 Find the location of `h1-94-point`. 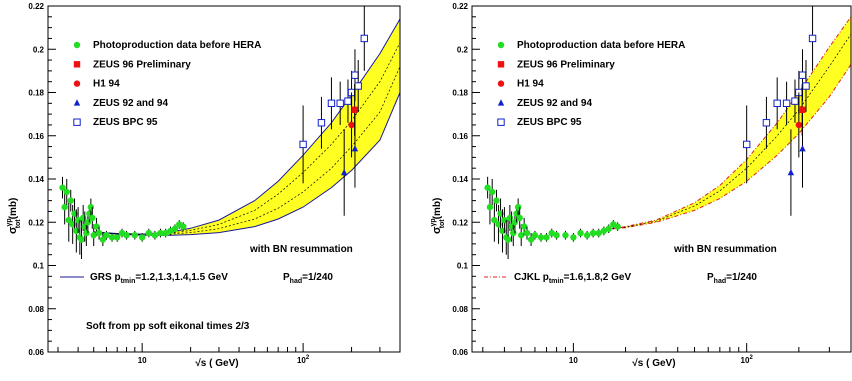

h1-94-point is located at coordinates (799, 125).